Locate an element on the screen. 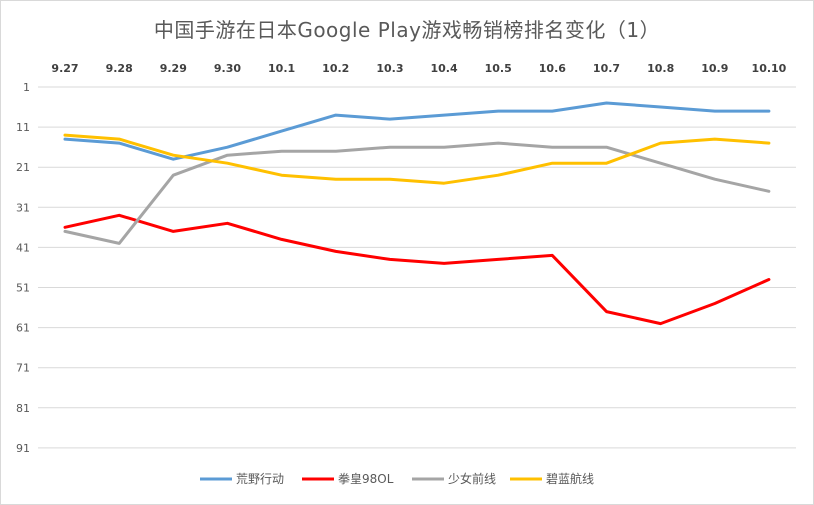 Image resolution: width=814 pixels, height=505 pixels. legend-label: 拳皇98OL is located at coordinates (366, 478).